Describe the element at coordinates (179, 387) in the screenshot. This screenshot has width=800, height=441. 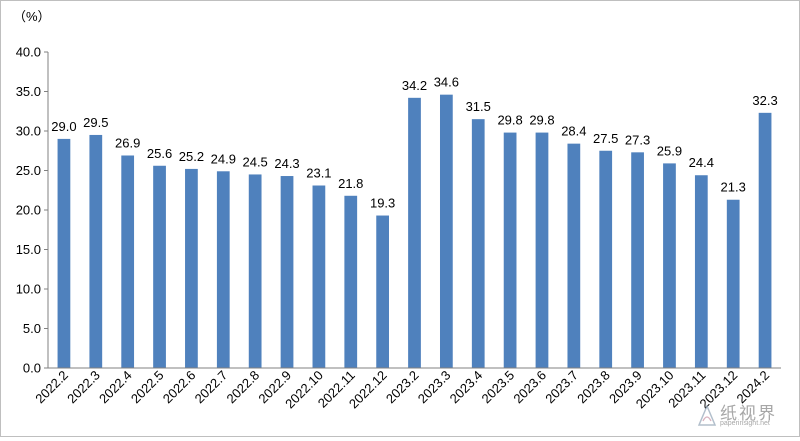
I see `x-tick-label: 2022.6` at that location.